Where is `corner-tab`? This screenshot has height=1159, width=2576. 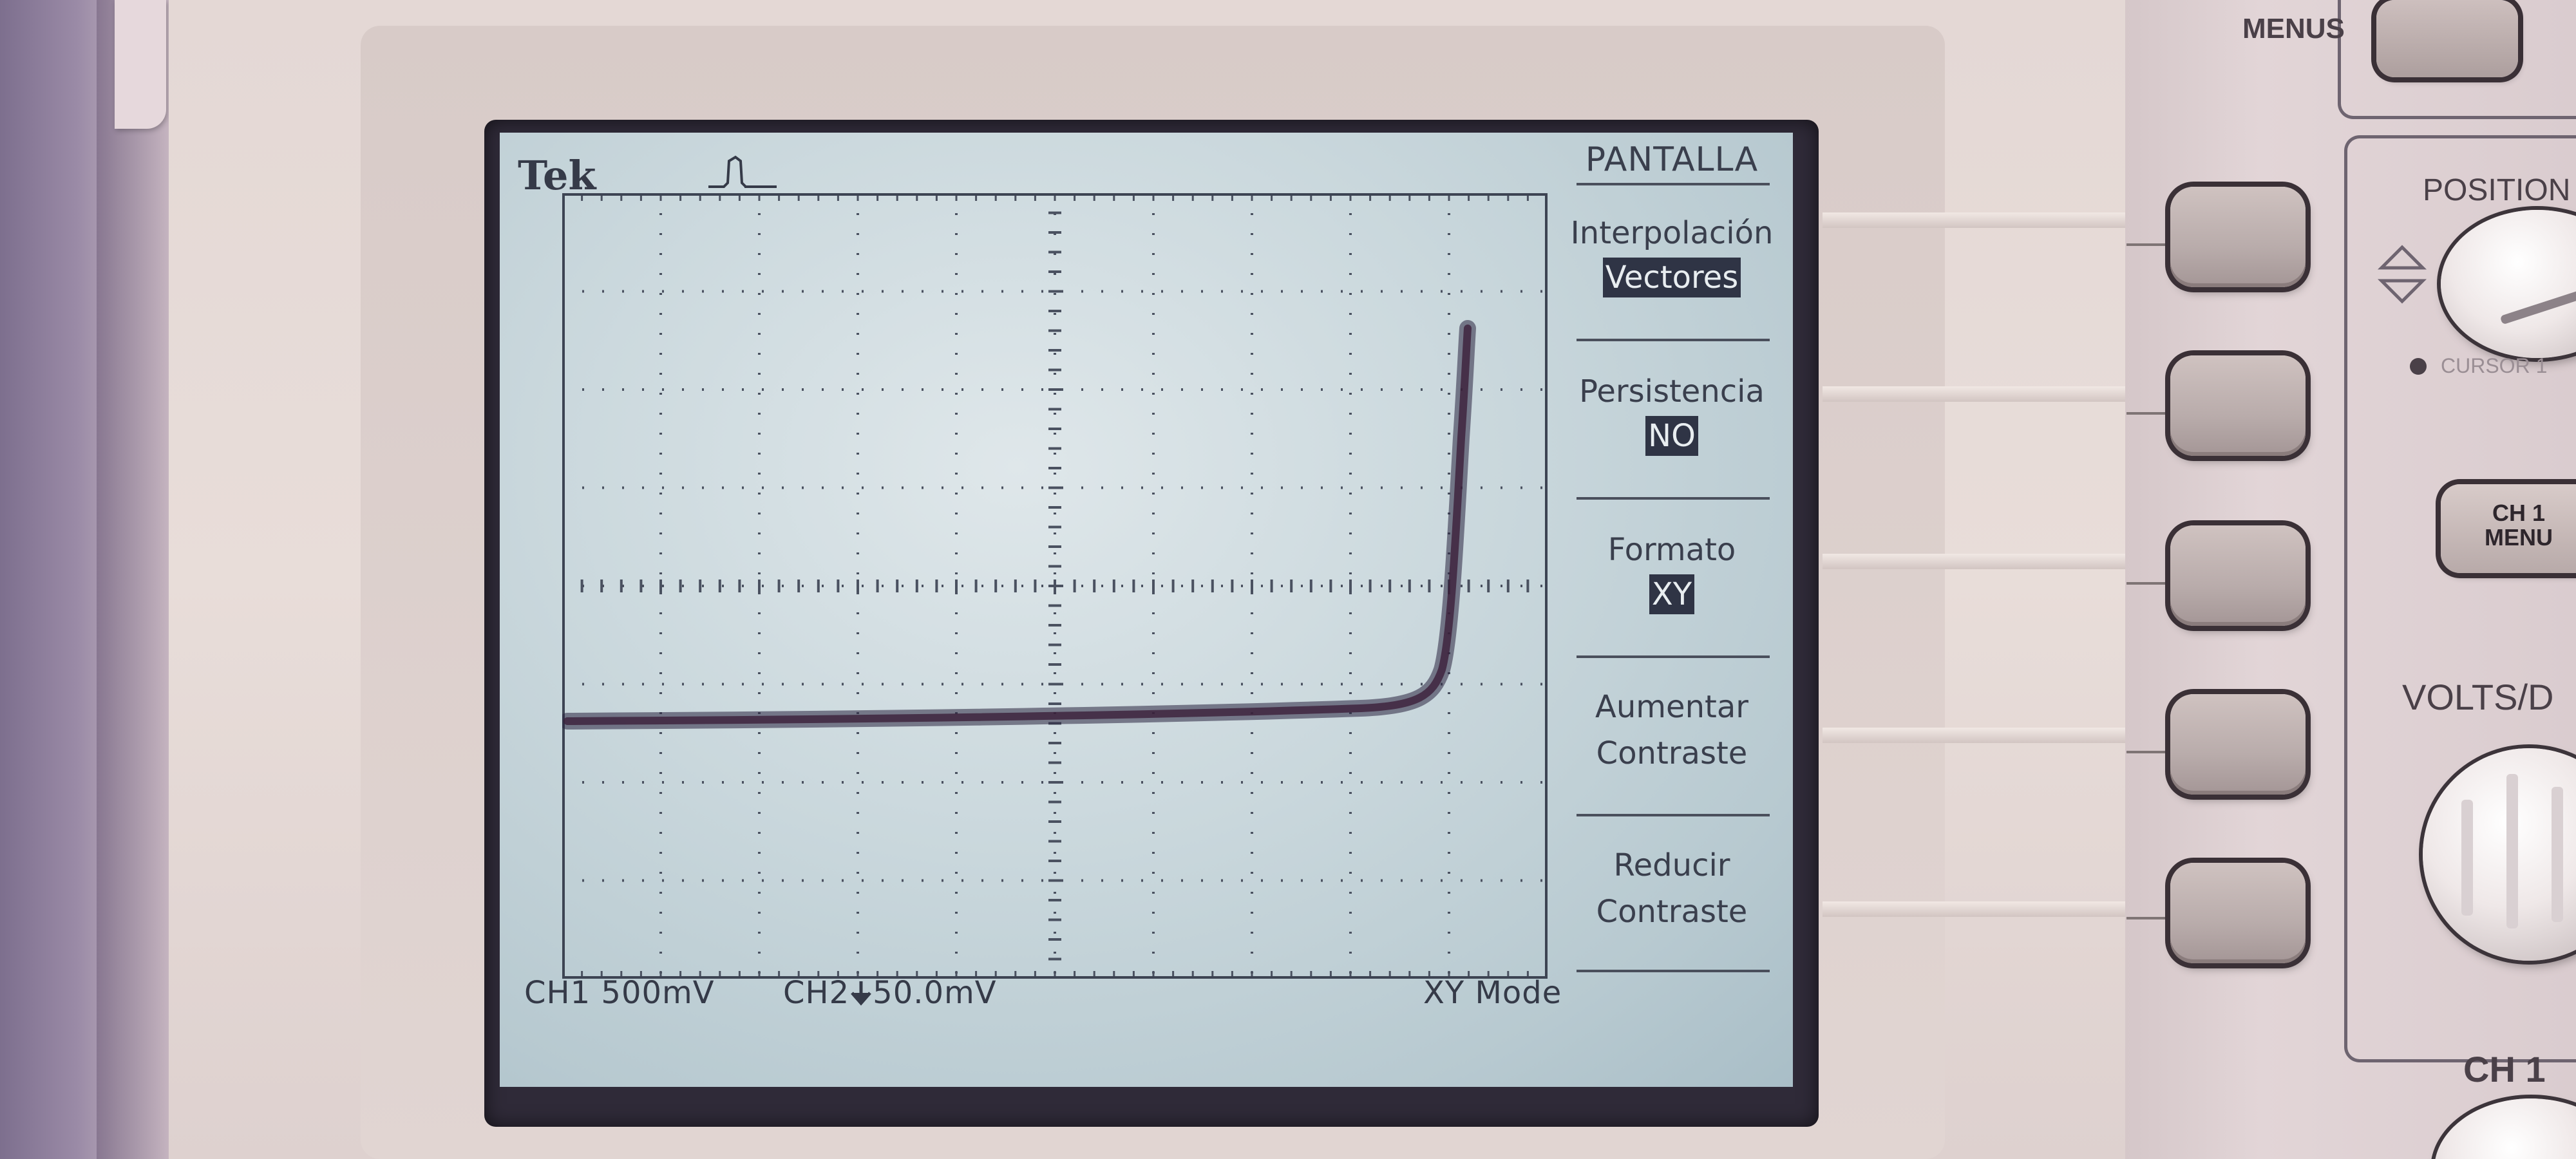 corner-tab is located at coordinates (140, 64).